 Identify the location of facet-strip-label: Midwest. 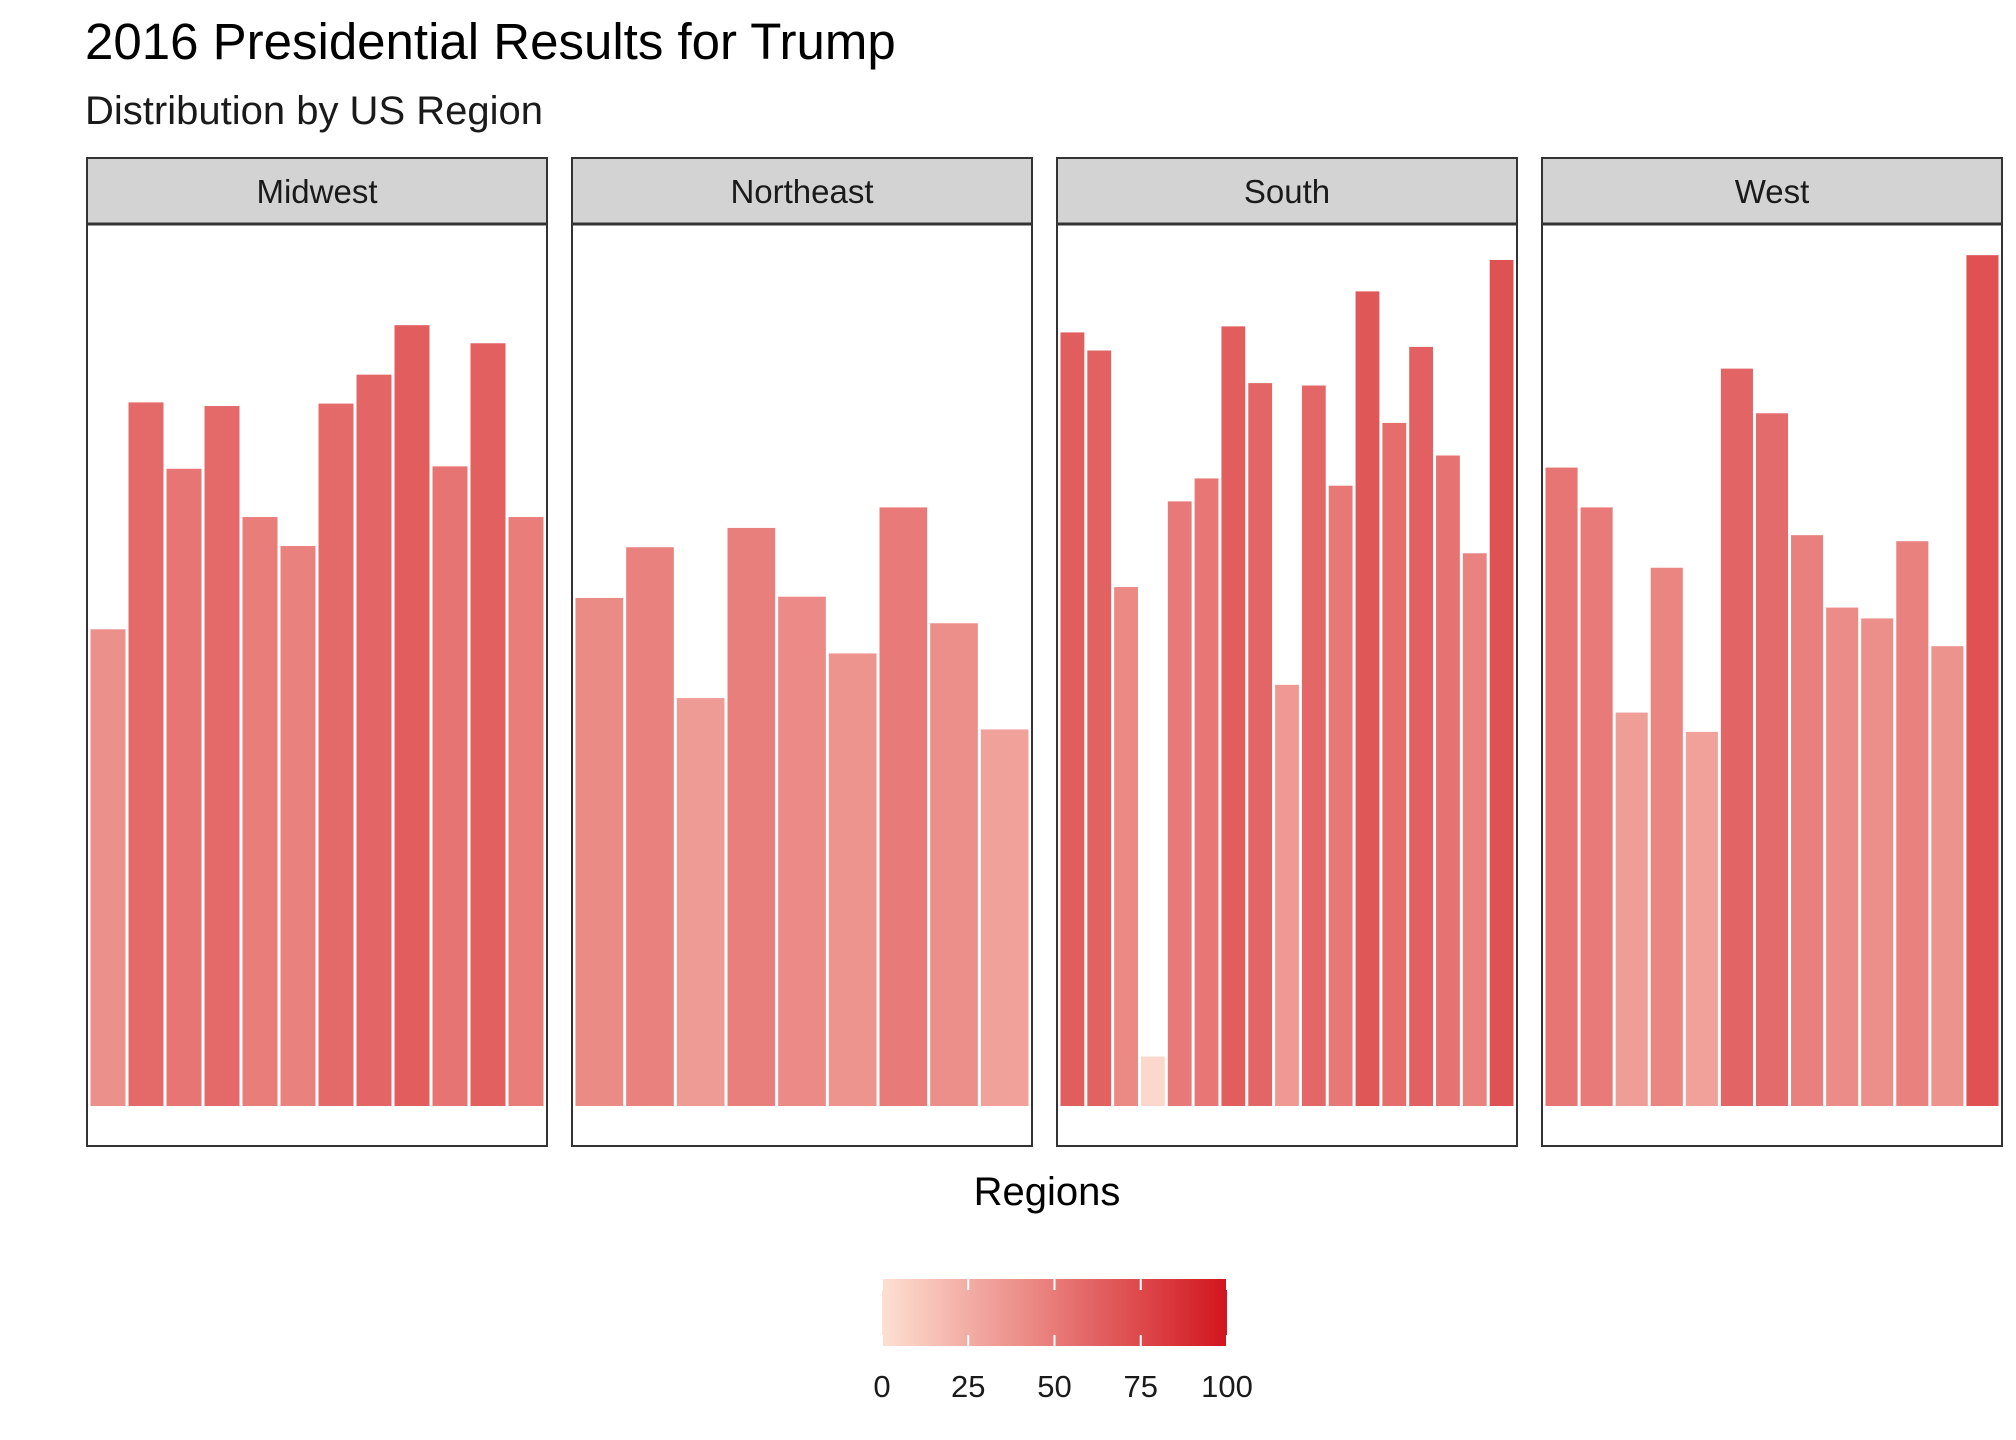
(316, 191).